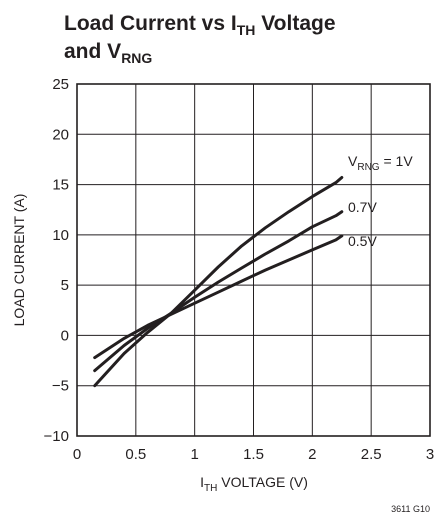 The height and width of the screenshot is (519, 435). Describe the element at coordinates (65, 285) in the screenshot. I see `y-tick-label: 5` at that location.